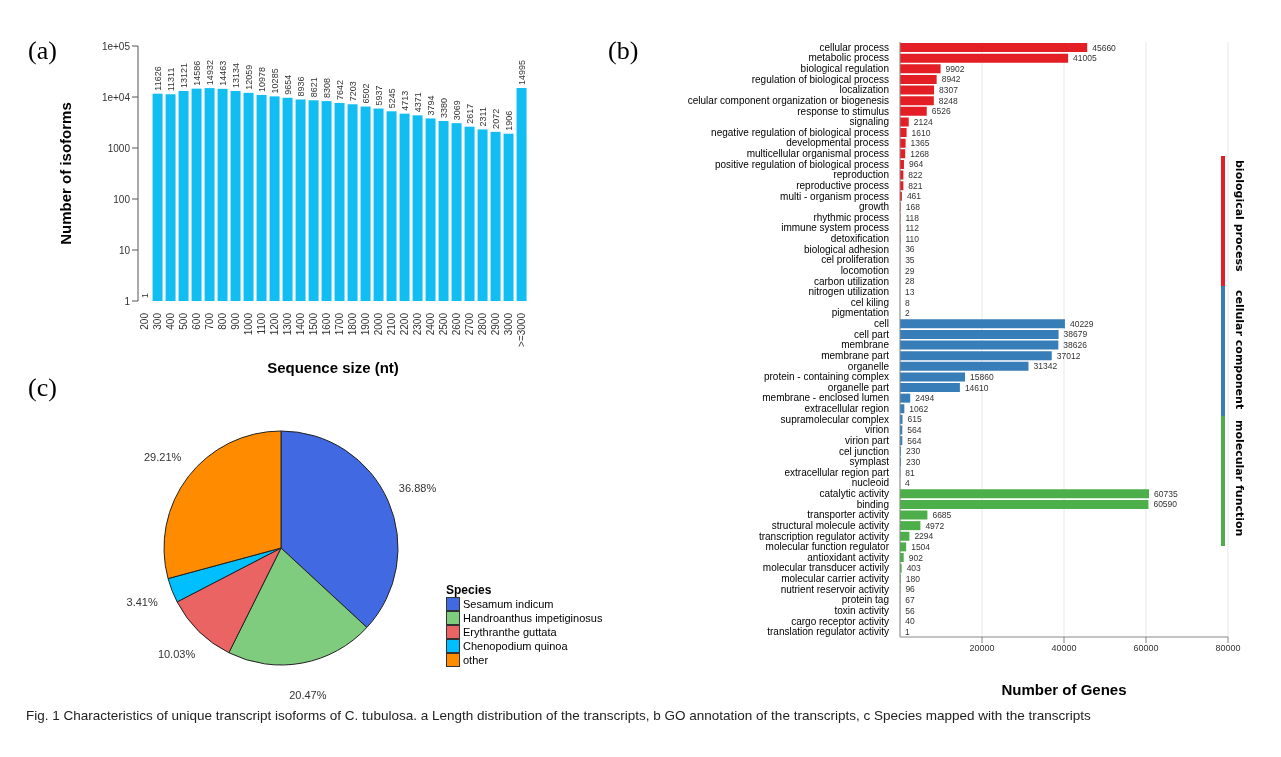 Image resolution: width=1281 pixels, height=757 pixels. I want to click on y-tick-label: nitrogen utilization, so click(848, 292).